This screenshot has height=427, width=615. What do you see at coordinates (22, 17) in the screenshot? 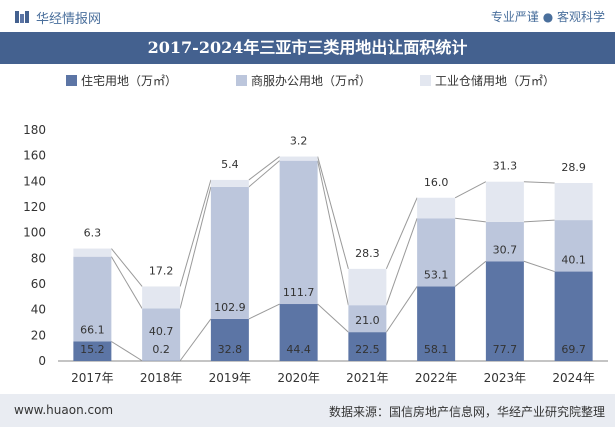
I see `logo-icon` at bounding box center [22, 17].